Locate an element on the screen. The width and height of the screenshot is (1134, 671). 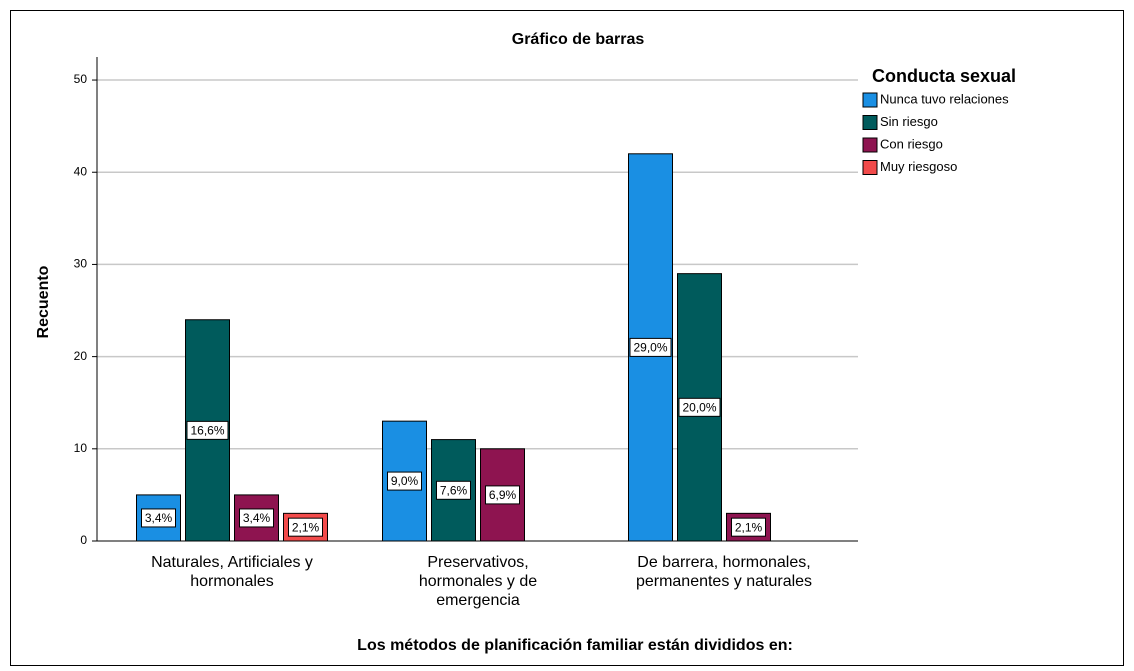
value-label: 7,6% is located at coordinates (454, 490).